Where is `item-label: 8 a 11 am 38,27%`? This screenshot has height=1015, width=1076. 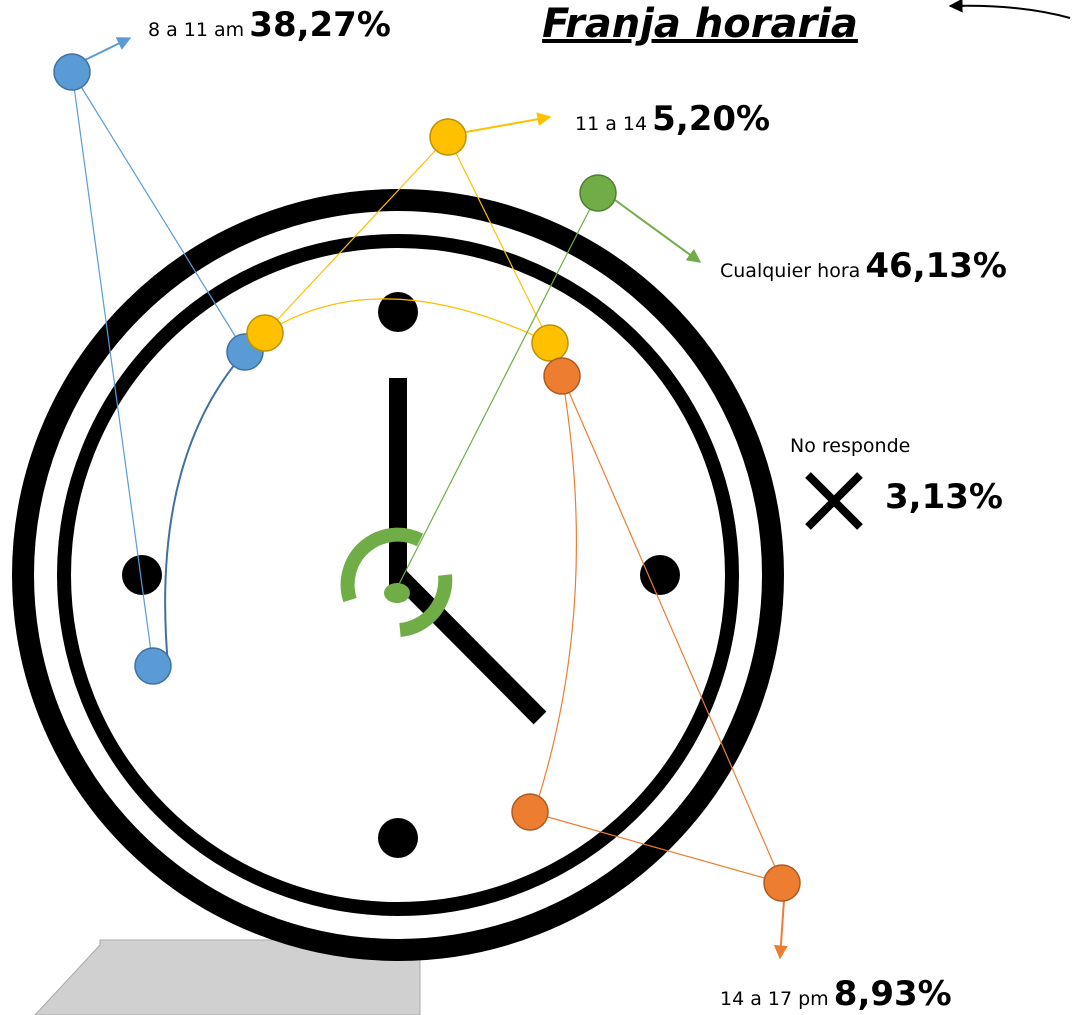 item-label: 8 a 11 am 38,27% is located at coordinates (269, 25).